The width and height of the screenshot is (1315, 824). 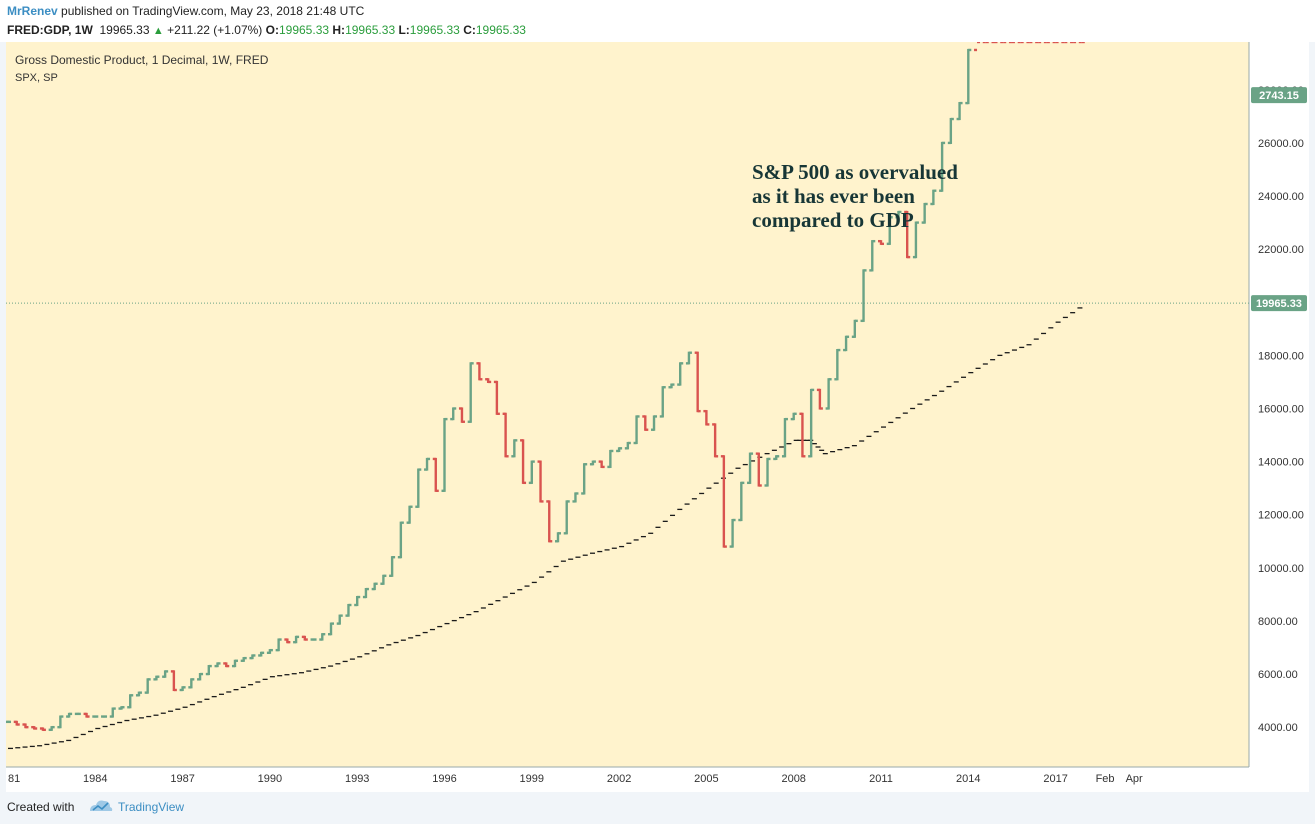 What do you see at coordinates (101, 806) in the screenshot?
I see `tradingview-logo-icon` at bounding box center [101, 806].